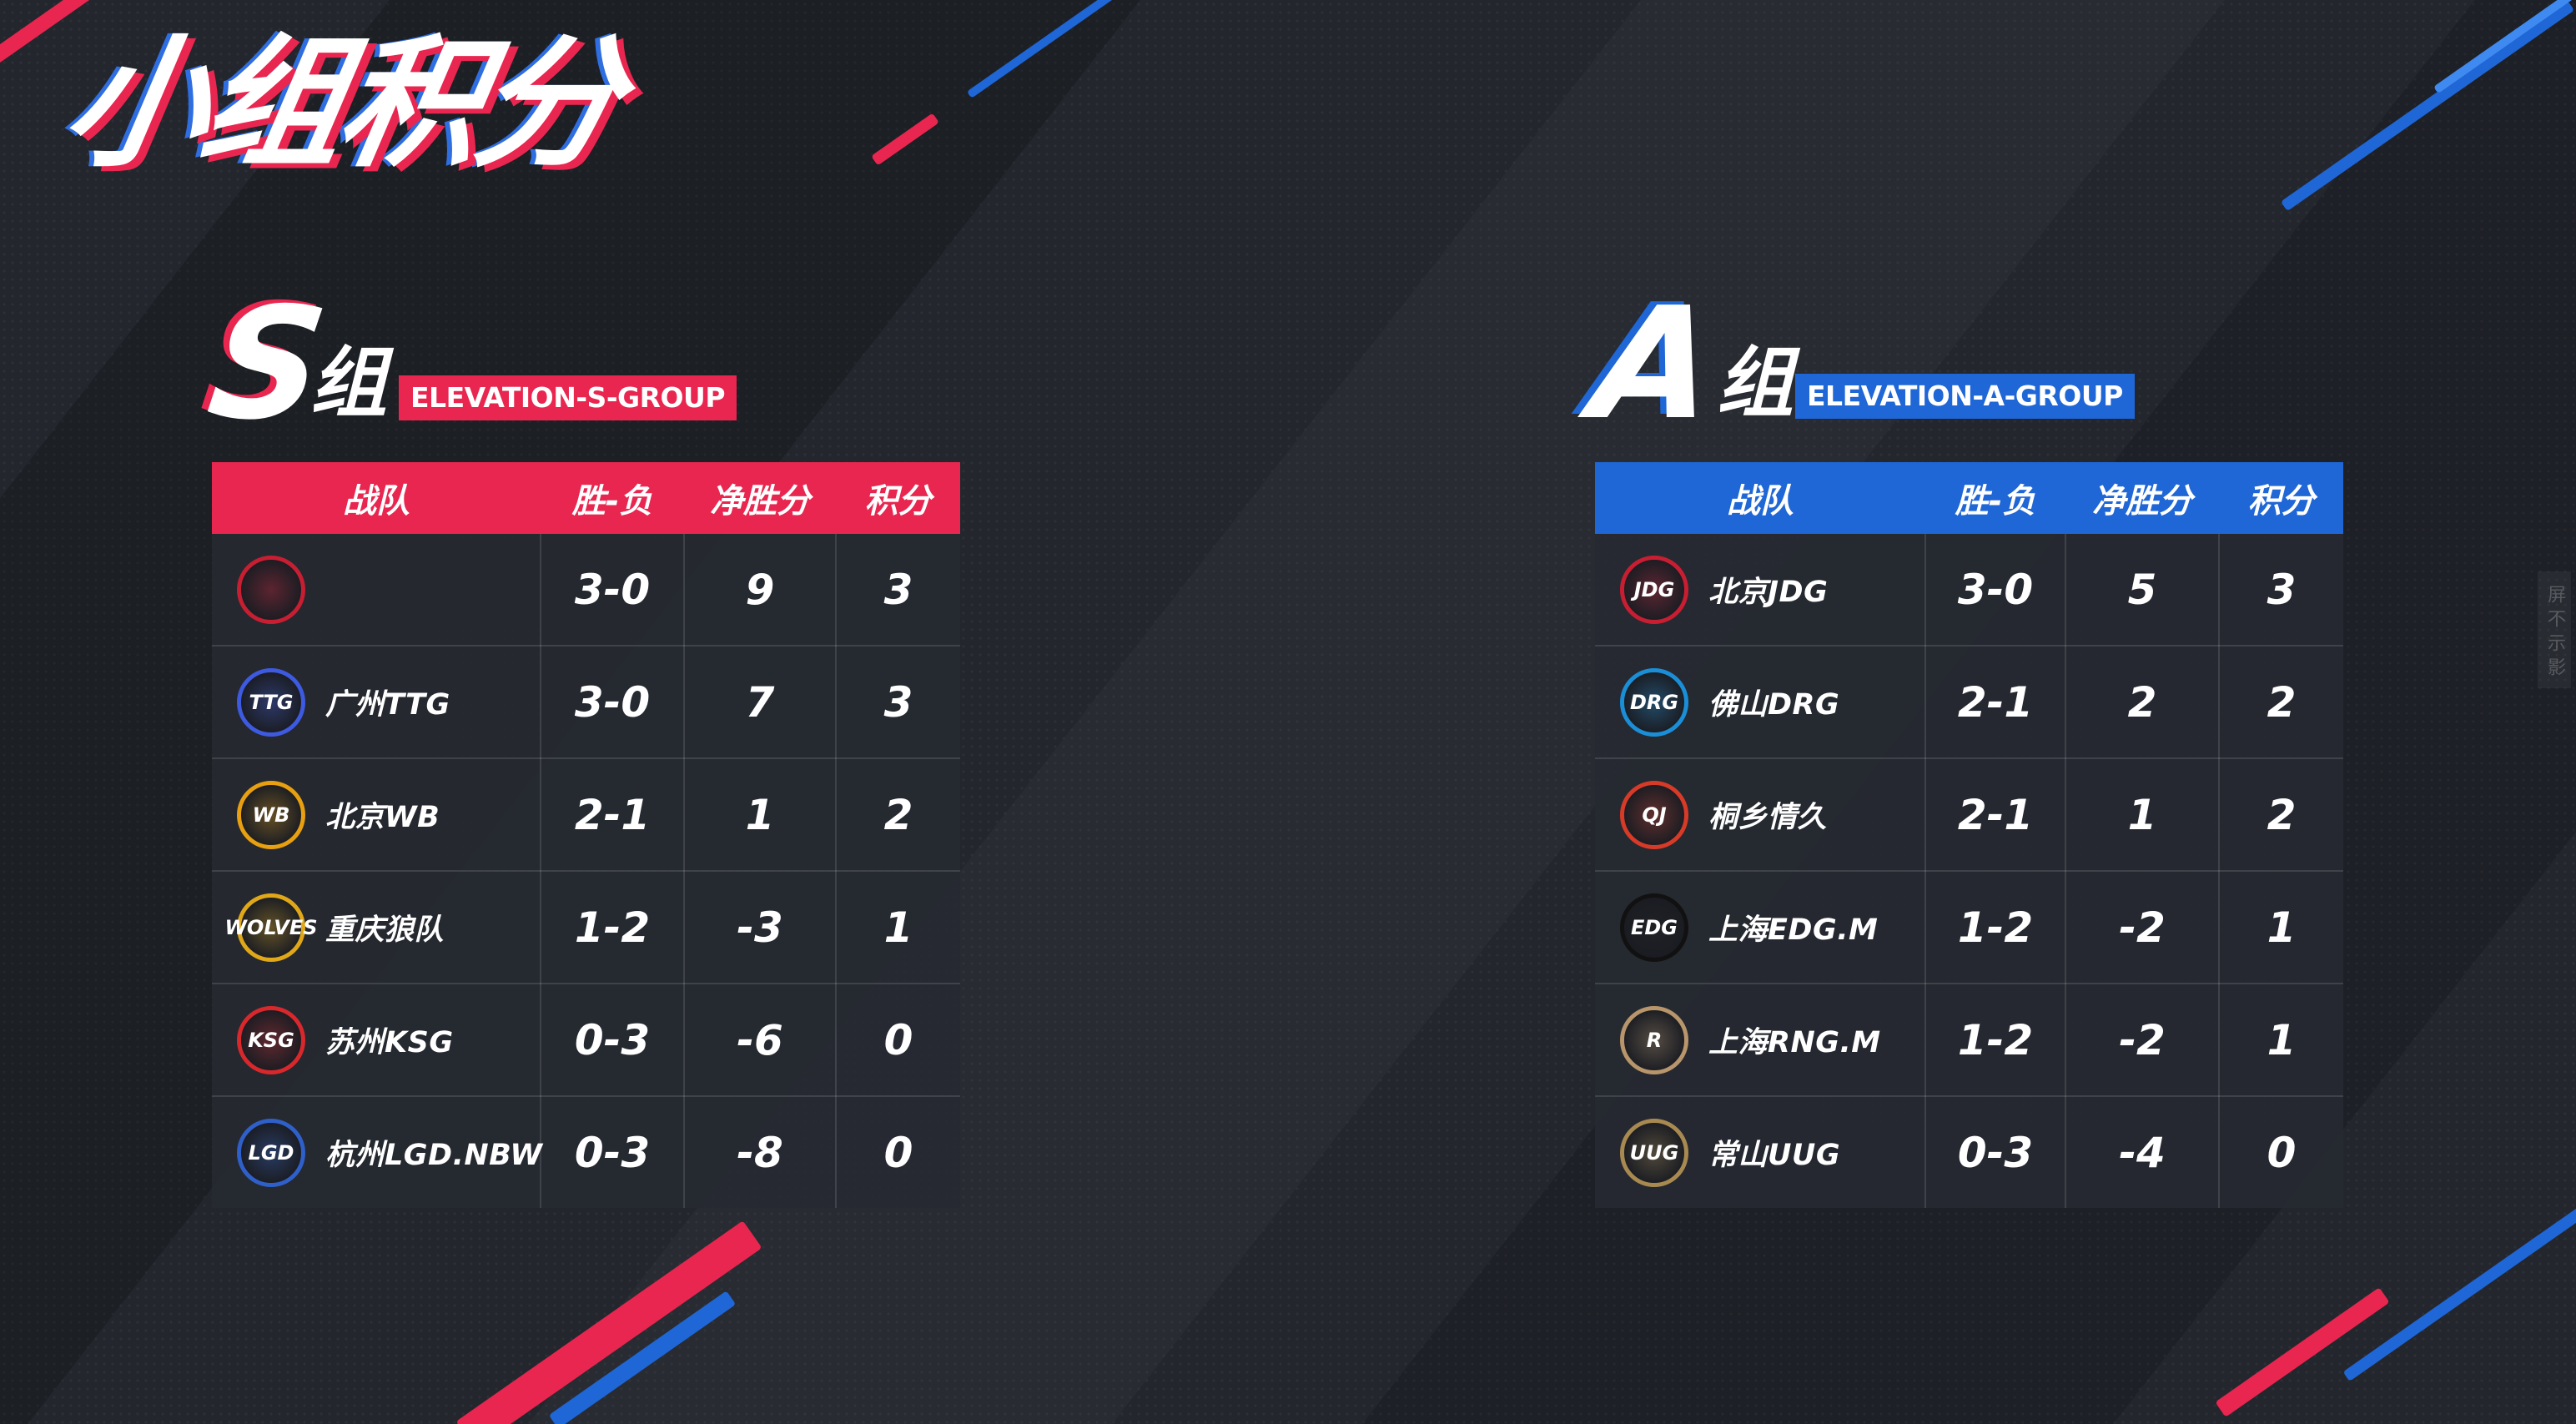 Image resolution: width=2576 pixels, height=1424 pixels. I want to click on team-wrap: R 上海RNG.M, so click(1759, 1039).